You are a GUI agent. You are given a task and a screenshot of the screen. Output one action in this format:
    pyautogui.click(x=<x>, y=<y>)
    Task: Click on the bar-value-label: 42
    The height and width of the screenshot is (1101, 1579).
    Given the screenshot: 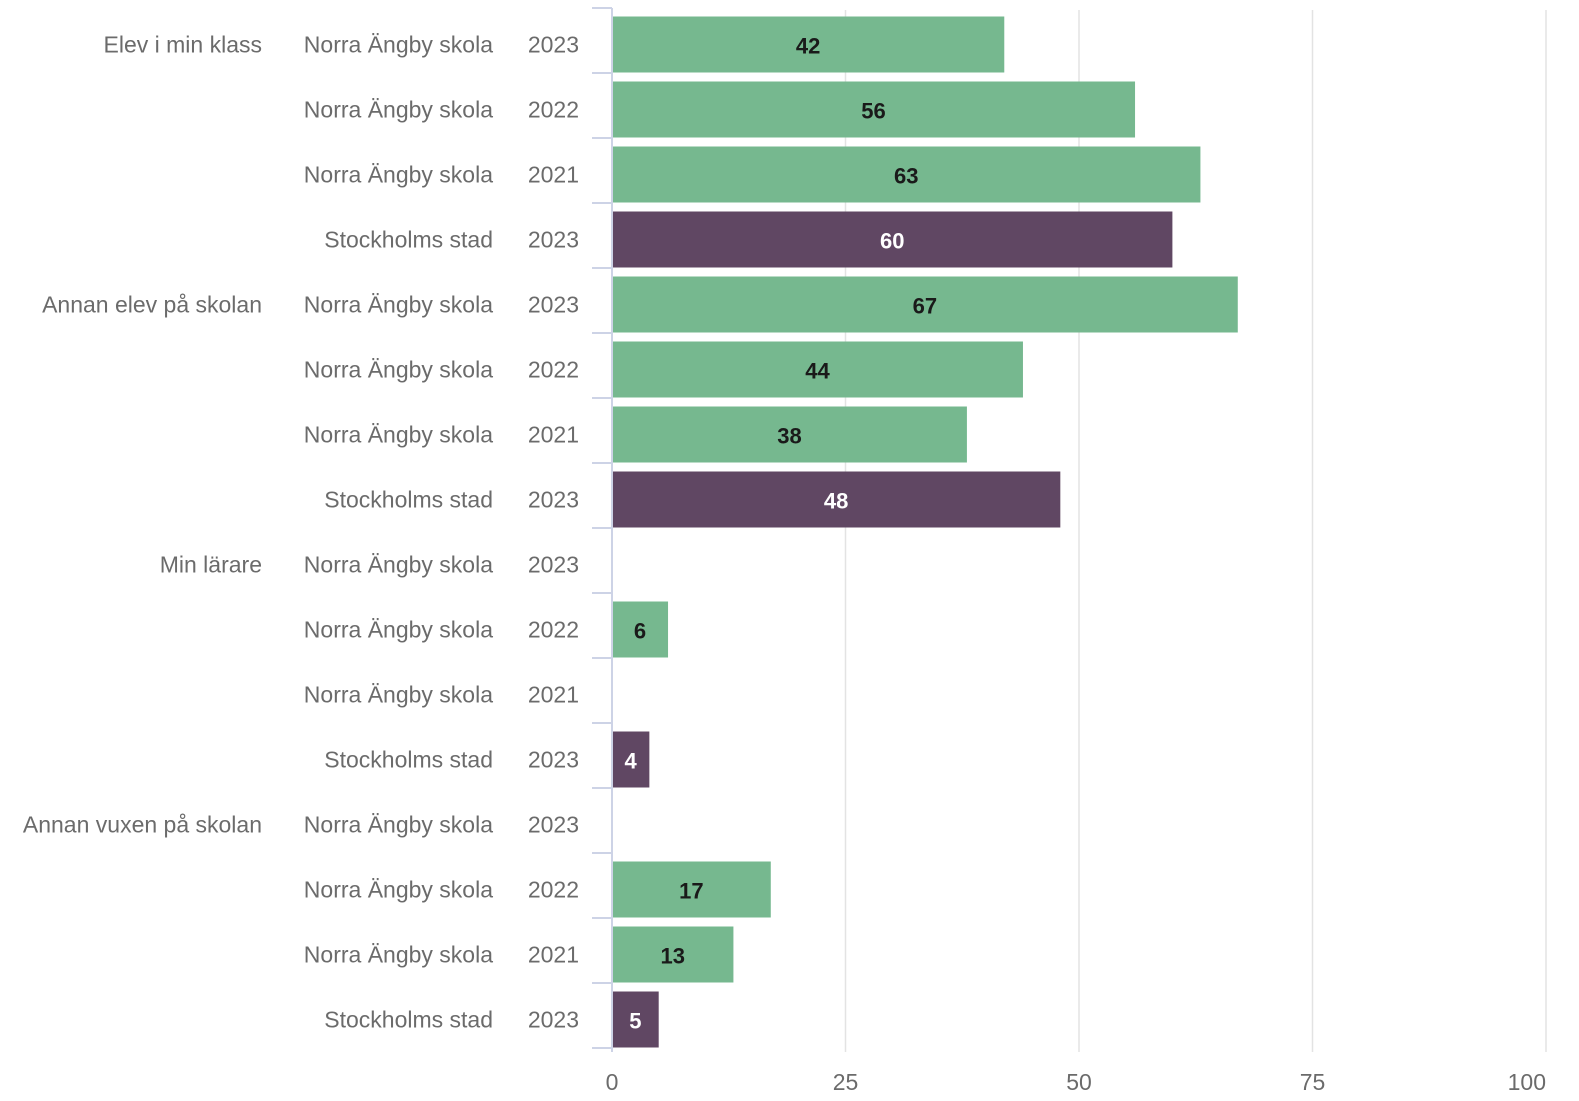 What is the action you would take?
    pyautogui.click(x=808, y=46)
    